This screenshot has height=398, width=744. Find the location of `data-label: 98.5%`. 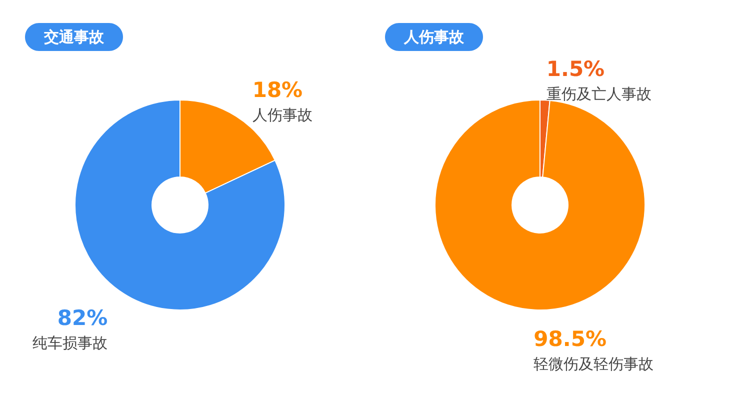

data-label: 98.5% is located at coordinates (570, 338).